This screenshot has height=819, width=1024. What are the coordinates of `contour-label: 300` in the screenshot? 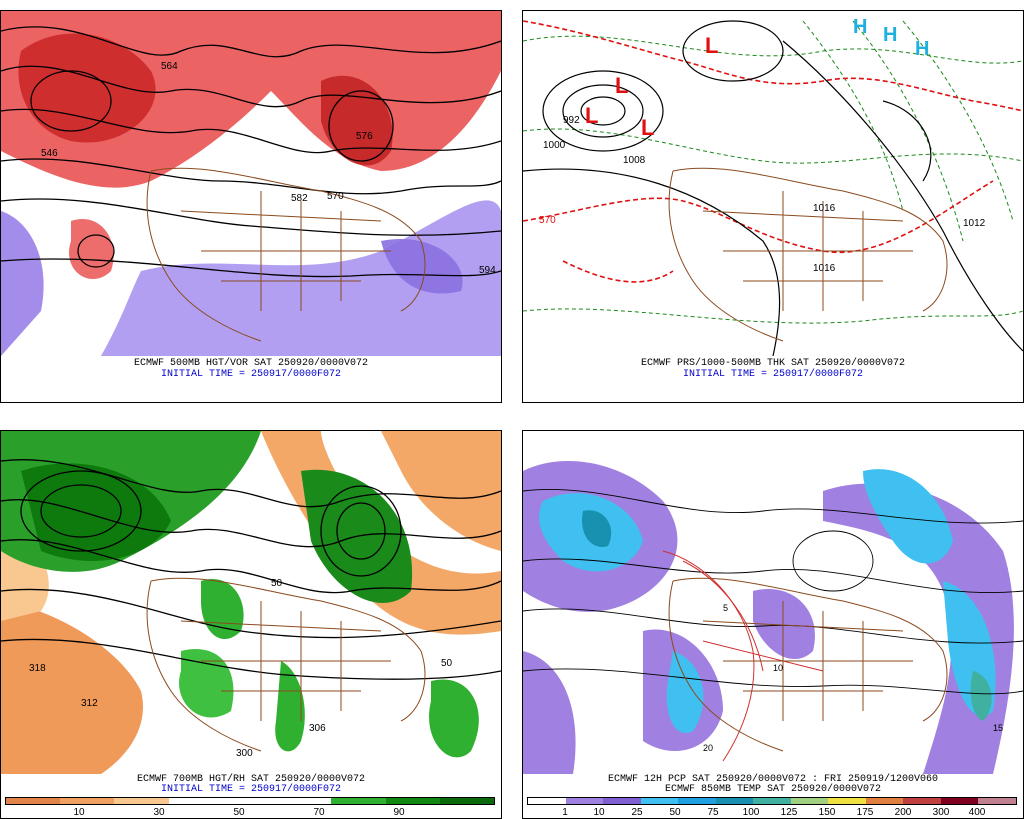 It's located at (244, 753).